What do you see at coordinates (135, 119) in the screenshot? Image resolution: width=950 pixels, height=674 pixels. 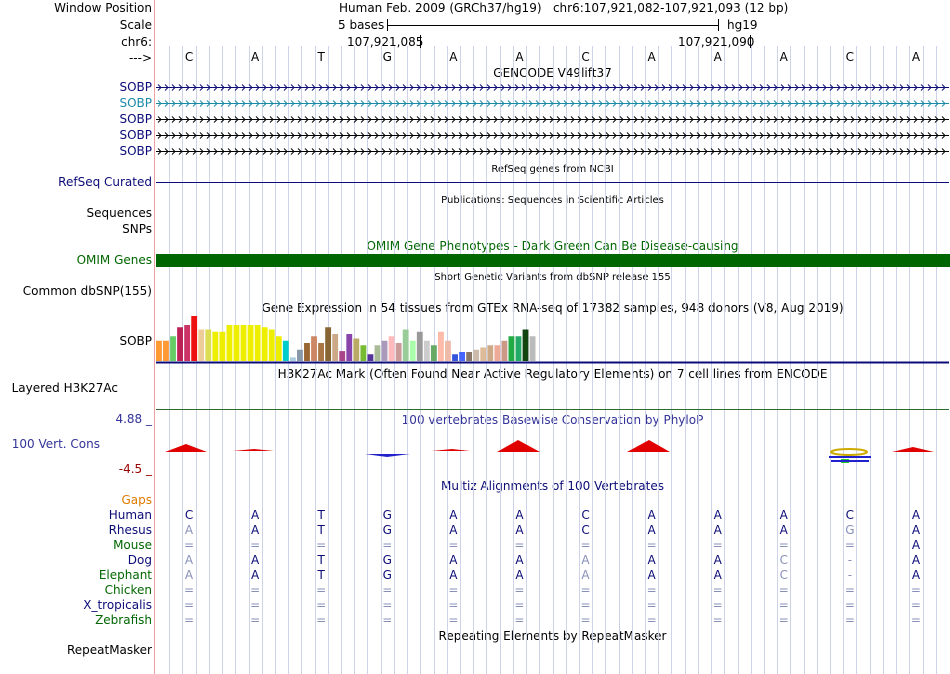 I see `gencode-label-3: SOBP` at bounding box center [135, 119].